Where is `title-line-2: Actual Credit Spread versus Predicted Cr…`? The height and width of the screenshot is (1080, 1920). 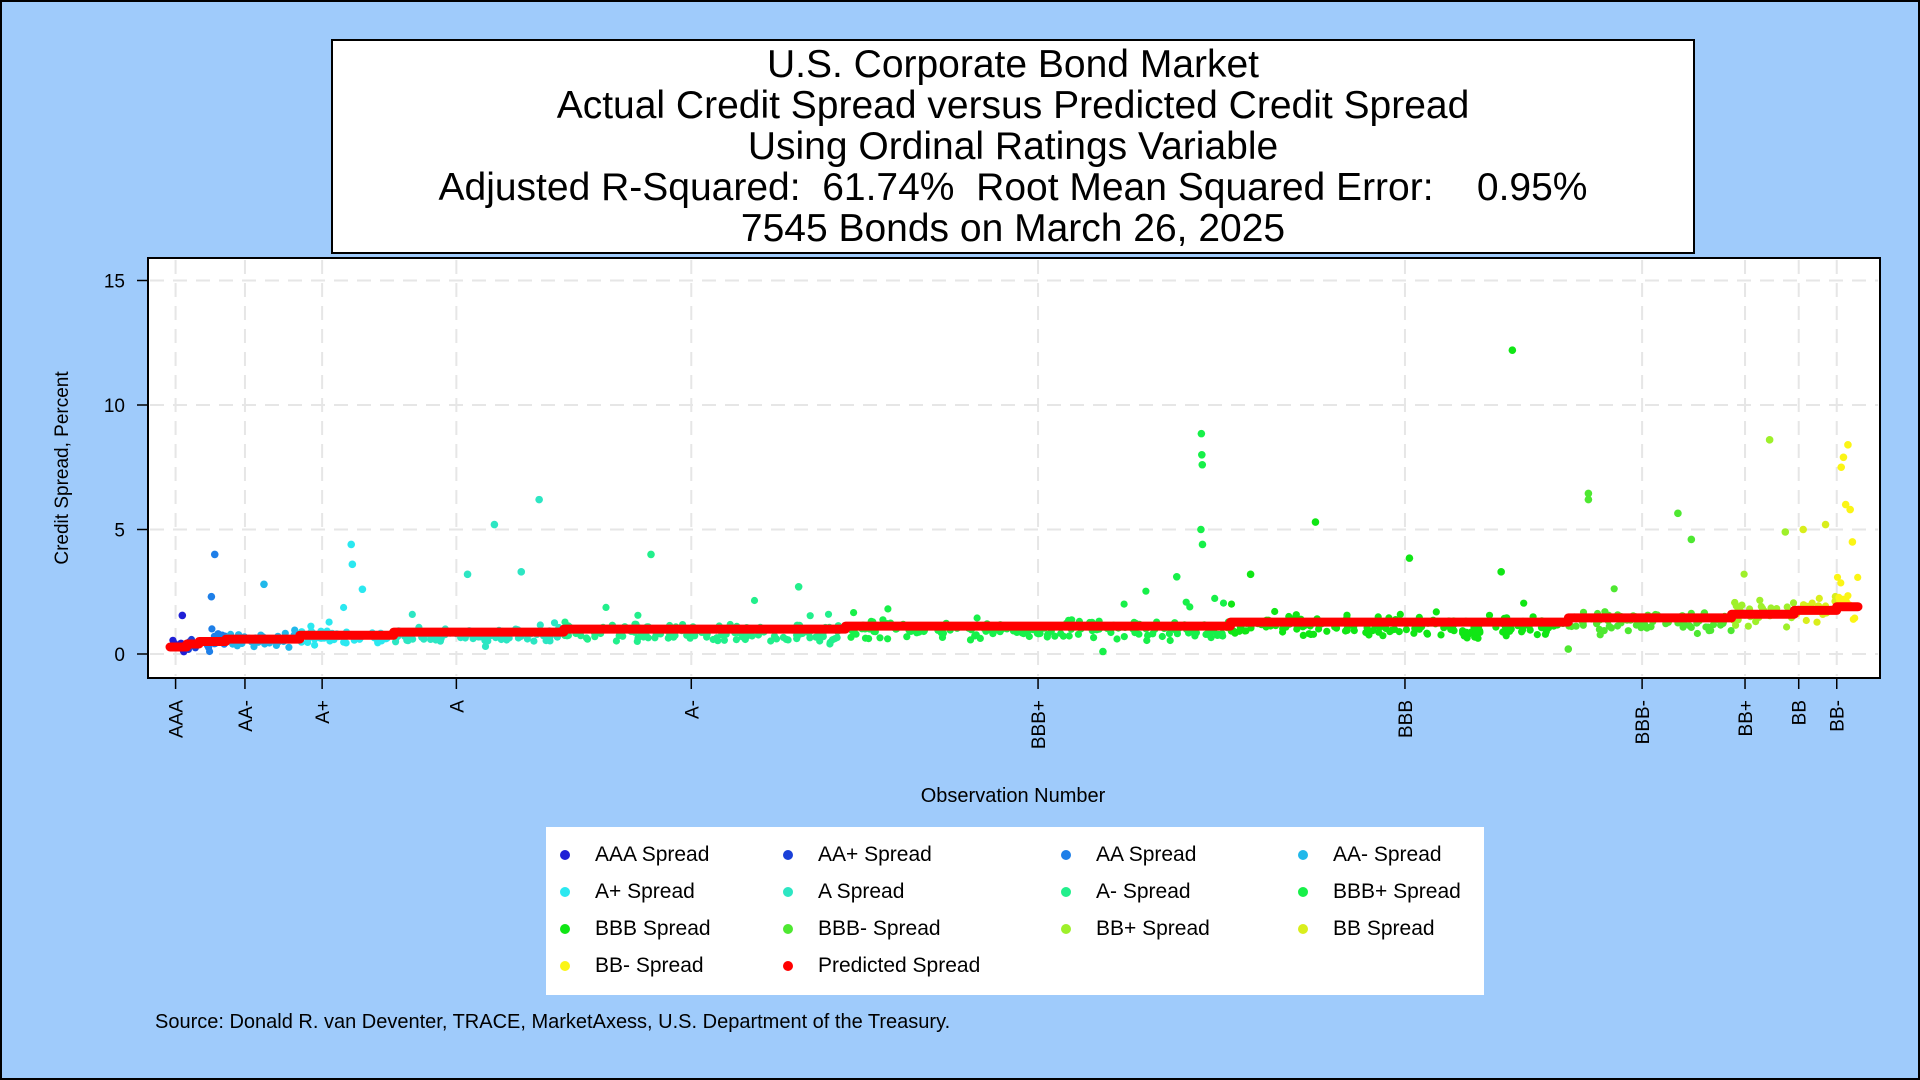
title-line-2: Actual Credit Spread versus Predicted Cr… is located at coordinates (1013, 105).